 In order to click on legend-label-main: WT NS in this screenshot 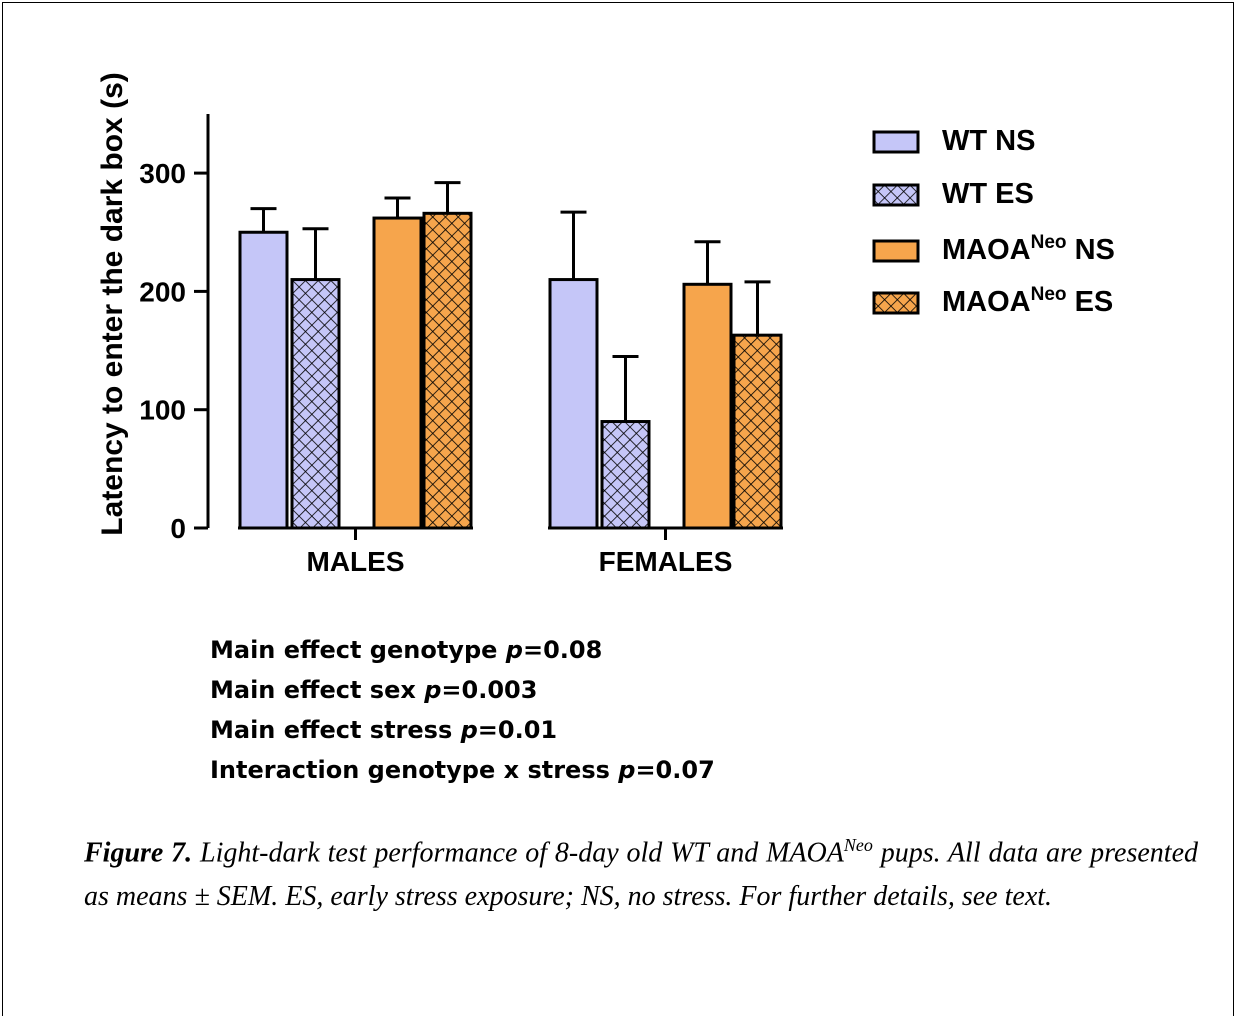, I will do `click(989, 141)`.